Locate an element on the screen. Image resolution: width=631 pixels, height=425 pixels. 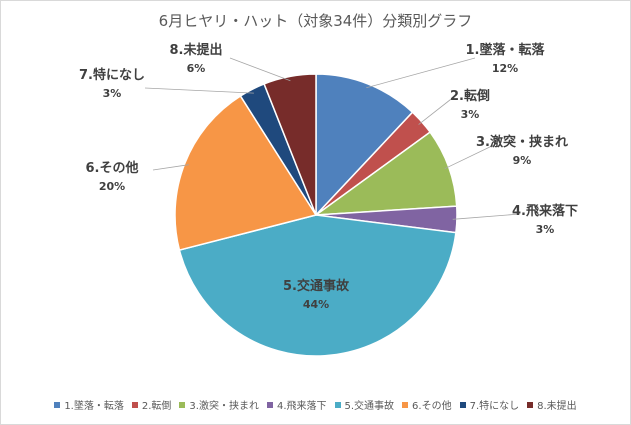
legend-label-7: 7.特になし is located at coordinates (494, 406).